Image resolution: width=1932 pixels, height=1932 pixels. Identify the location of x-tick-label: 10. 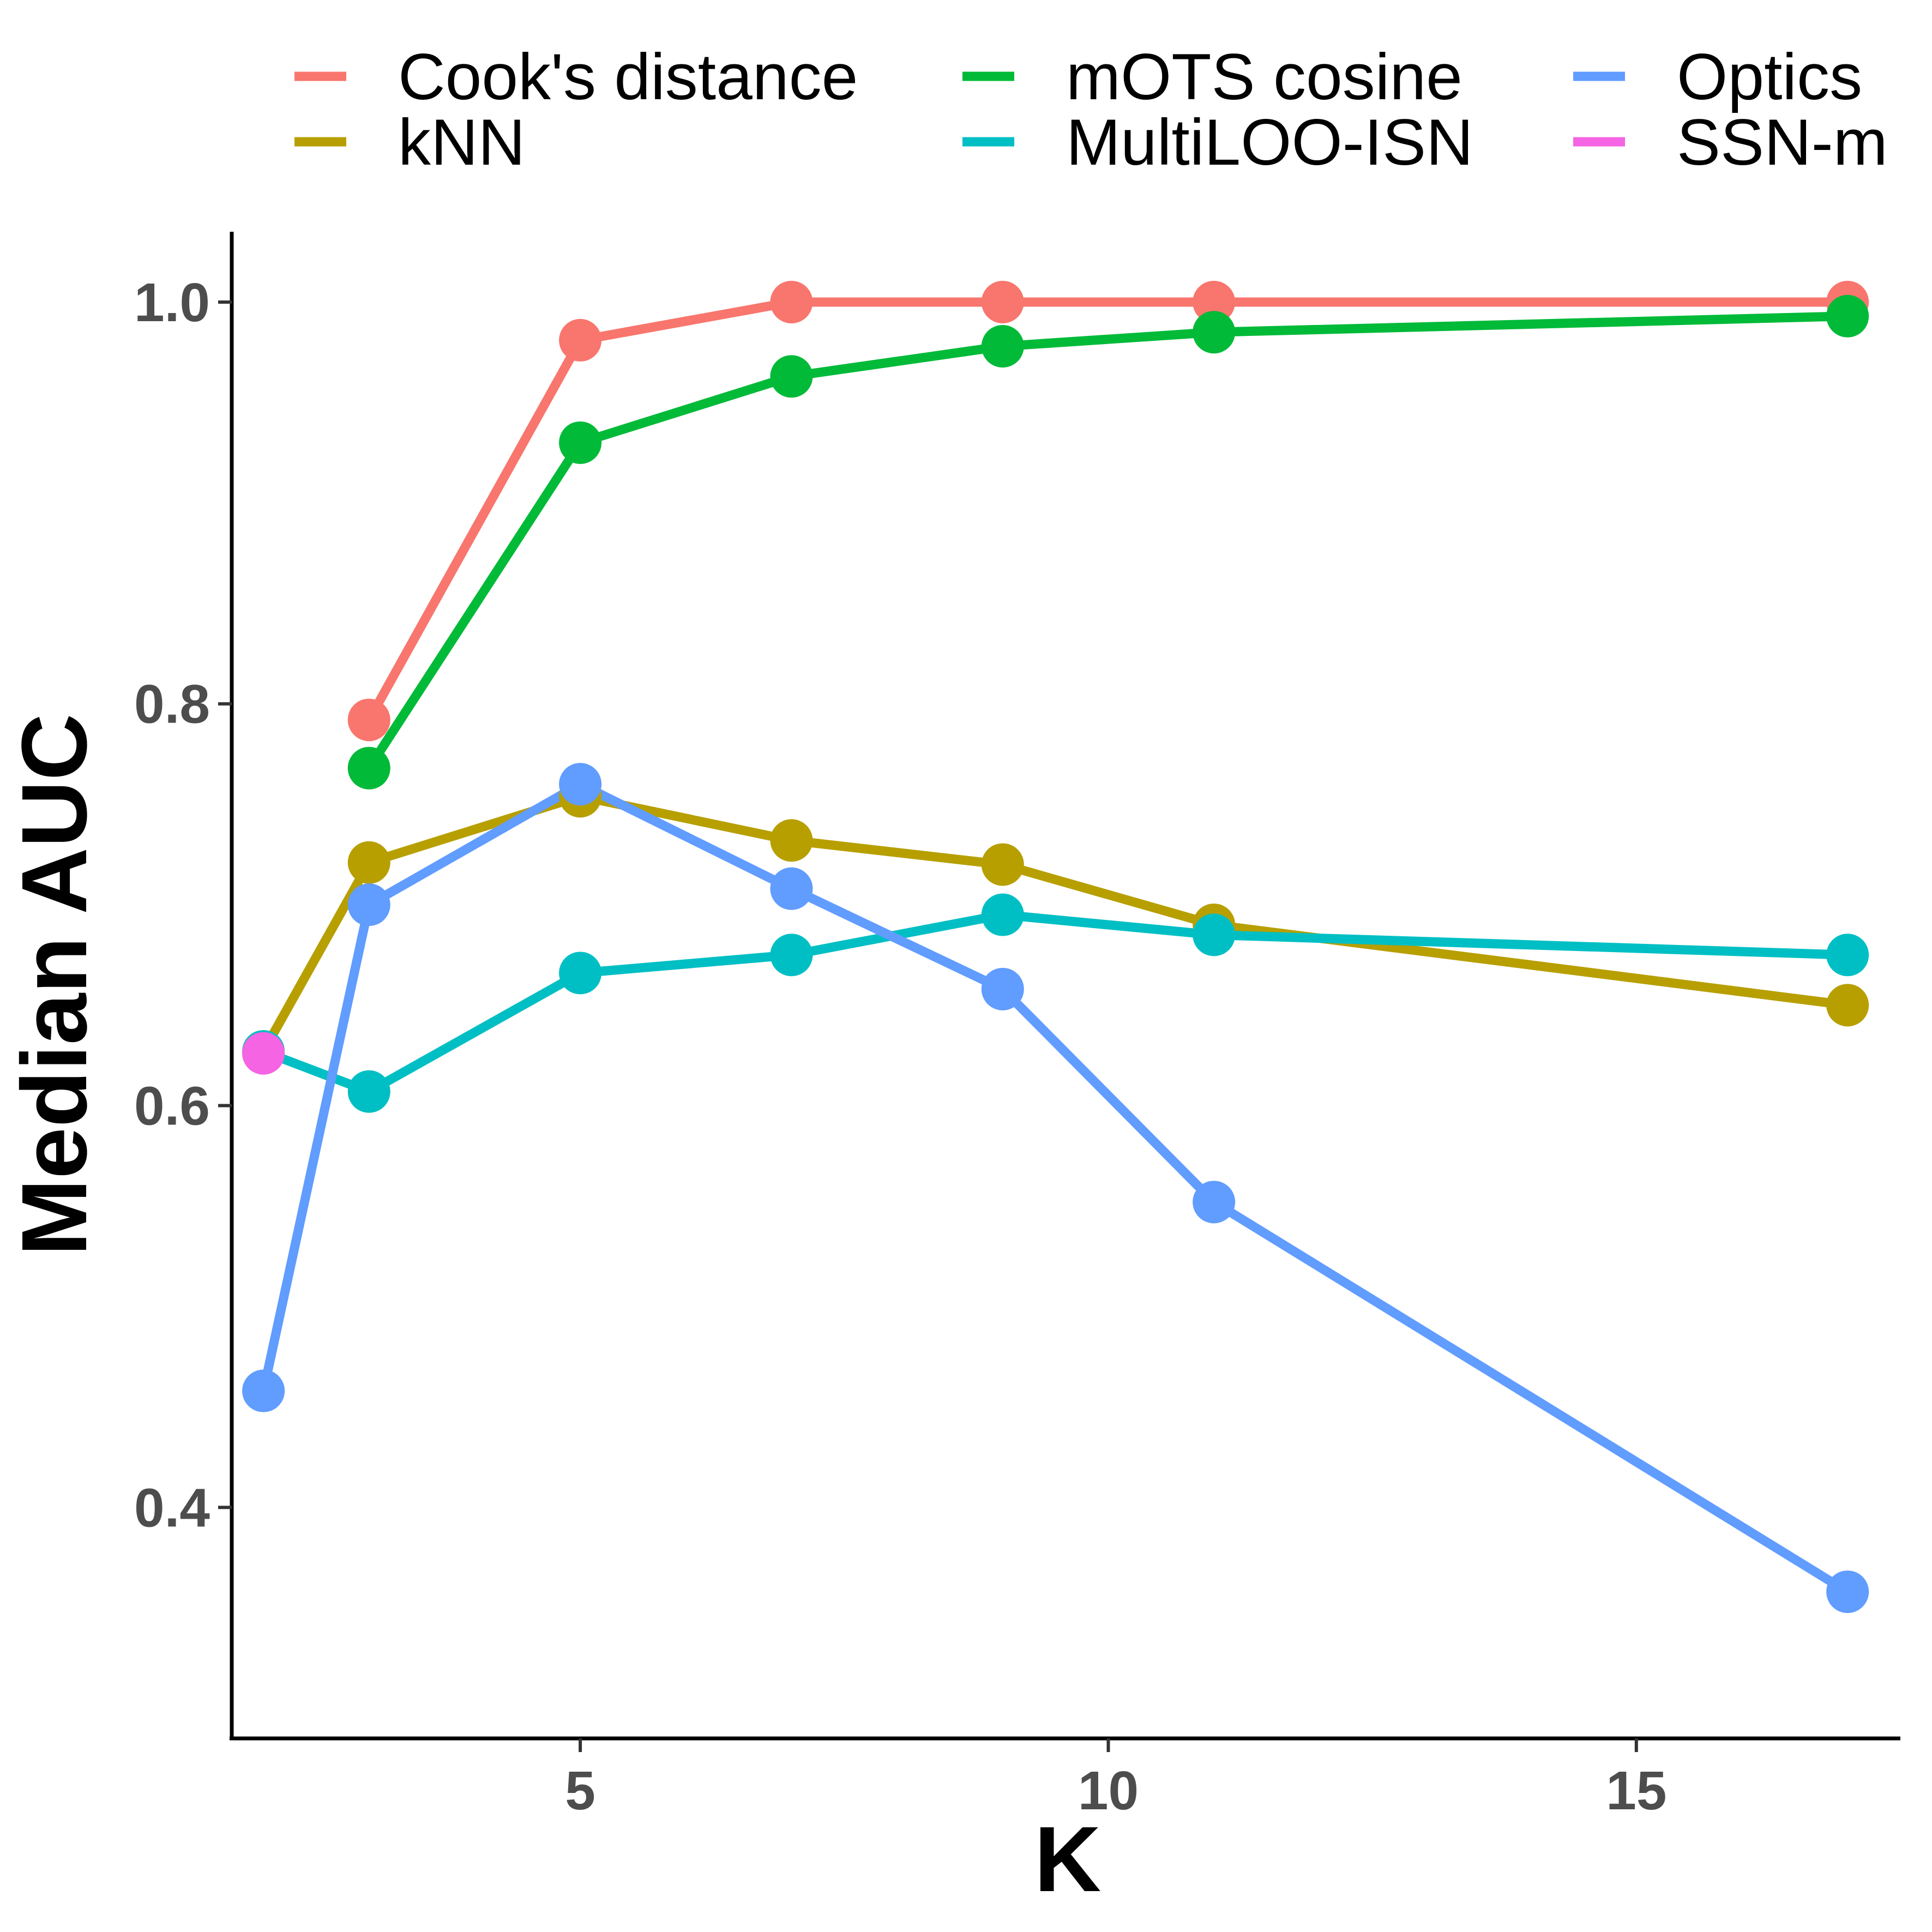
(1108, 1790).